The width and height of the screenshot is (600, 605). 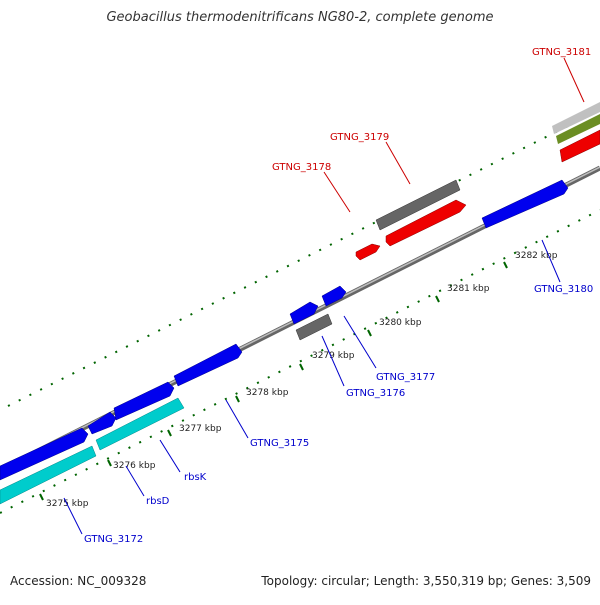 What do you see at coordinates (208, 365) in the screenshot?
I see `gene-gtng-3175-arrow` at bounding box center [208, 365].